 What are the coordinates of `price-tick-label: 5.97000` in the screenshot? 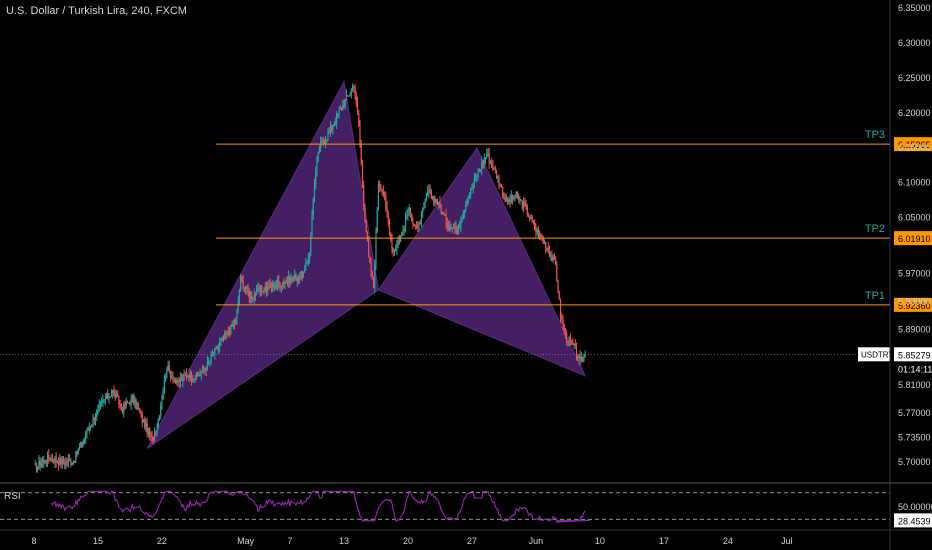 It's located at (914, 273).